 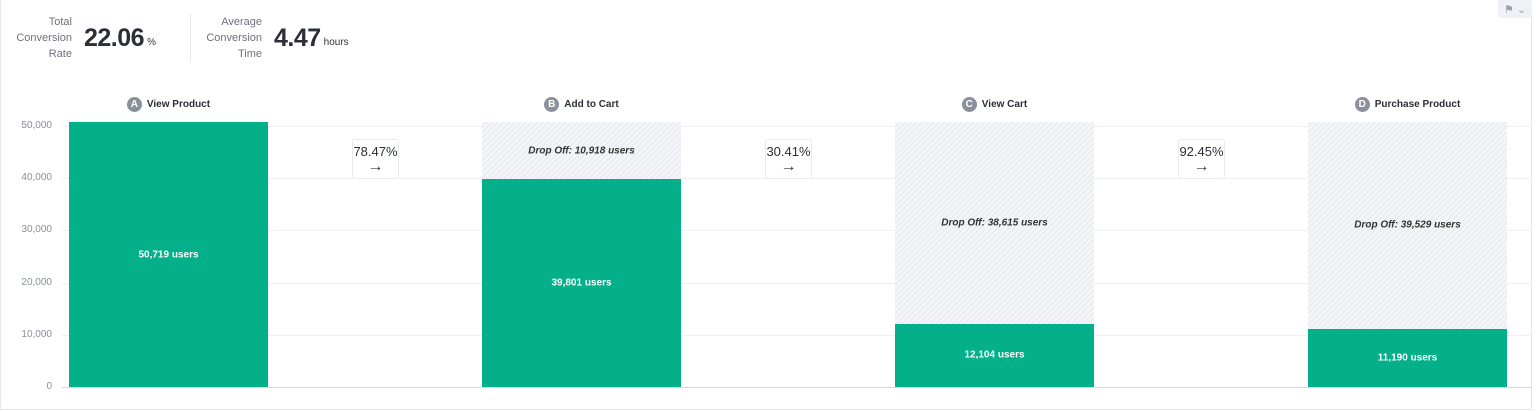 I want to click on bar-value-label: 50,719 users, so click(x=168, y=255).